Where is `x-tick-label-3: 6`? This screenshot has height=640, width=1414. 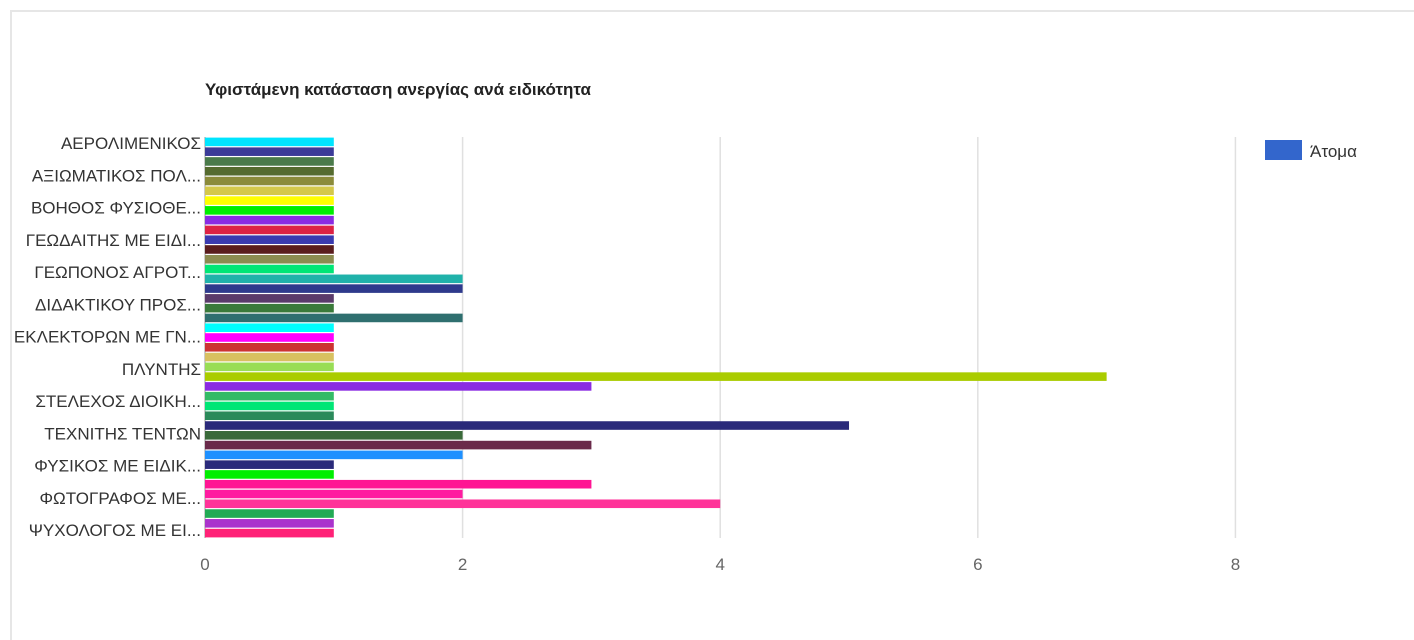
x-tick-label-3: 6 is located at coordinates (977, 564).